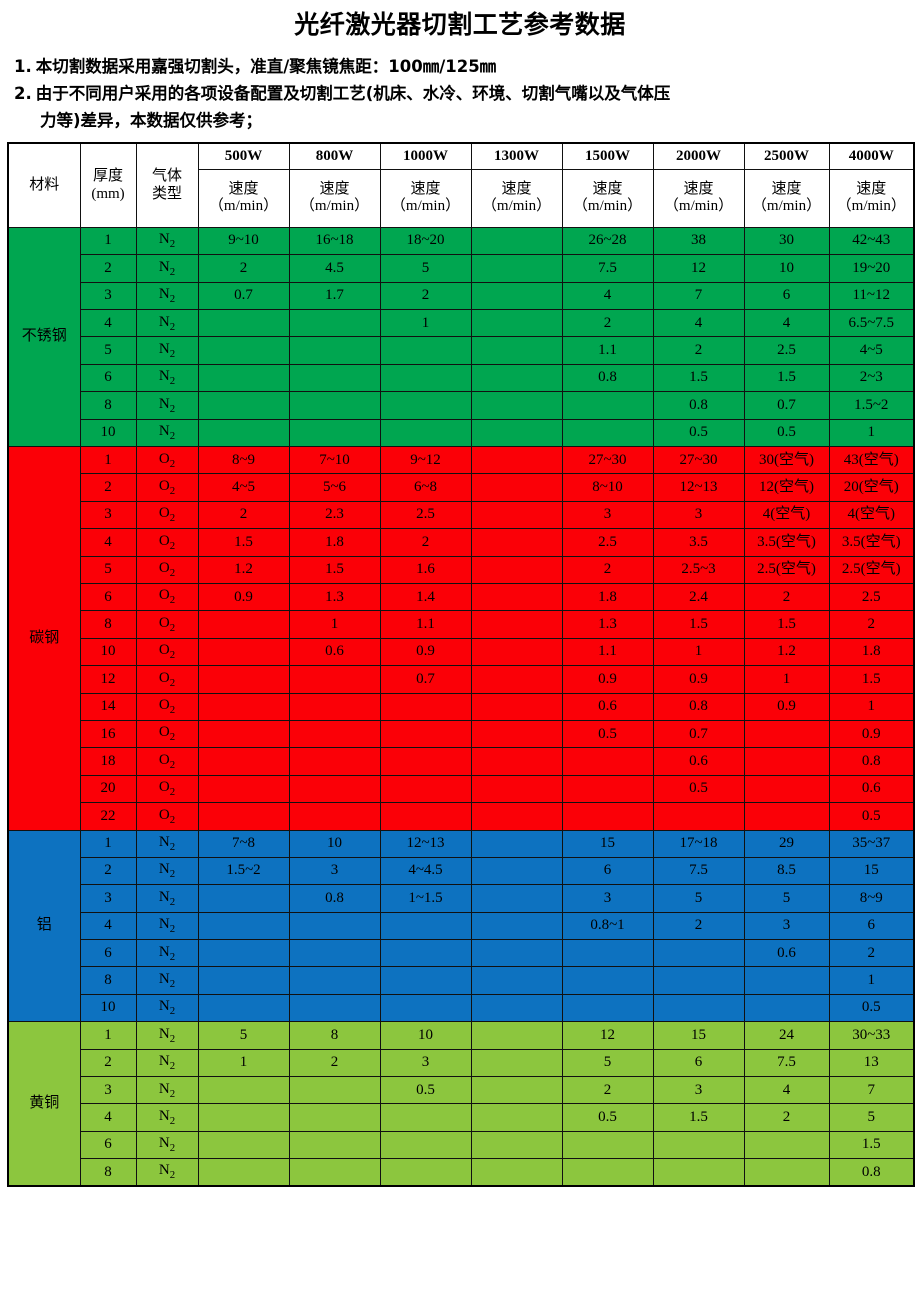 The image size is (920, 1300). What do you see at coordinates (108, 597) in the screenshot?
I see `thickness-cell: 6` at bounding box center [108, 597].